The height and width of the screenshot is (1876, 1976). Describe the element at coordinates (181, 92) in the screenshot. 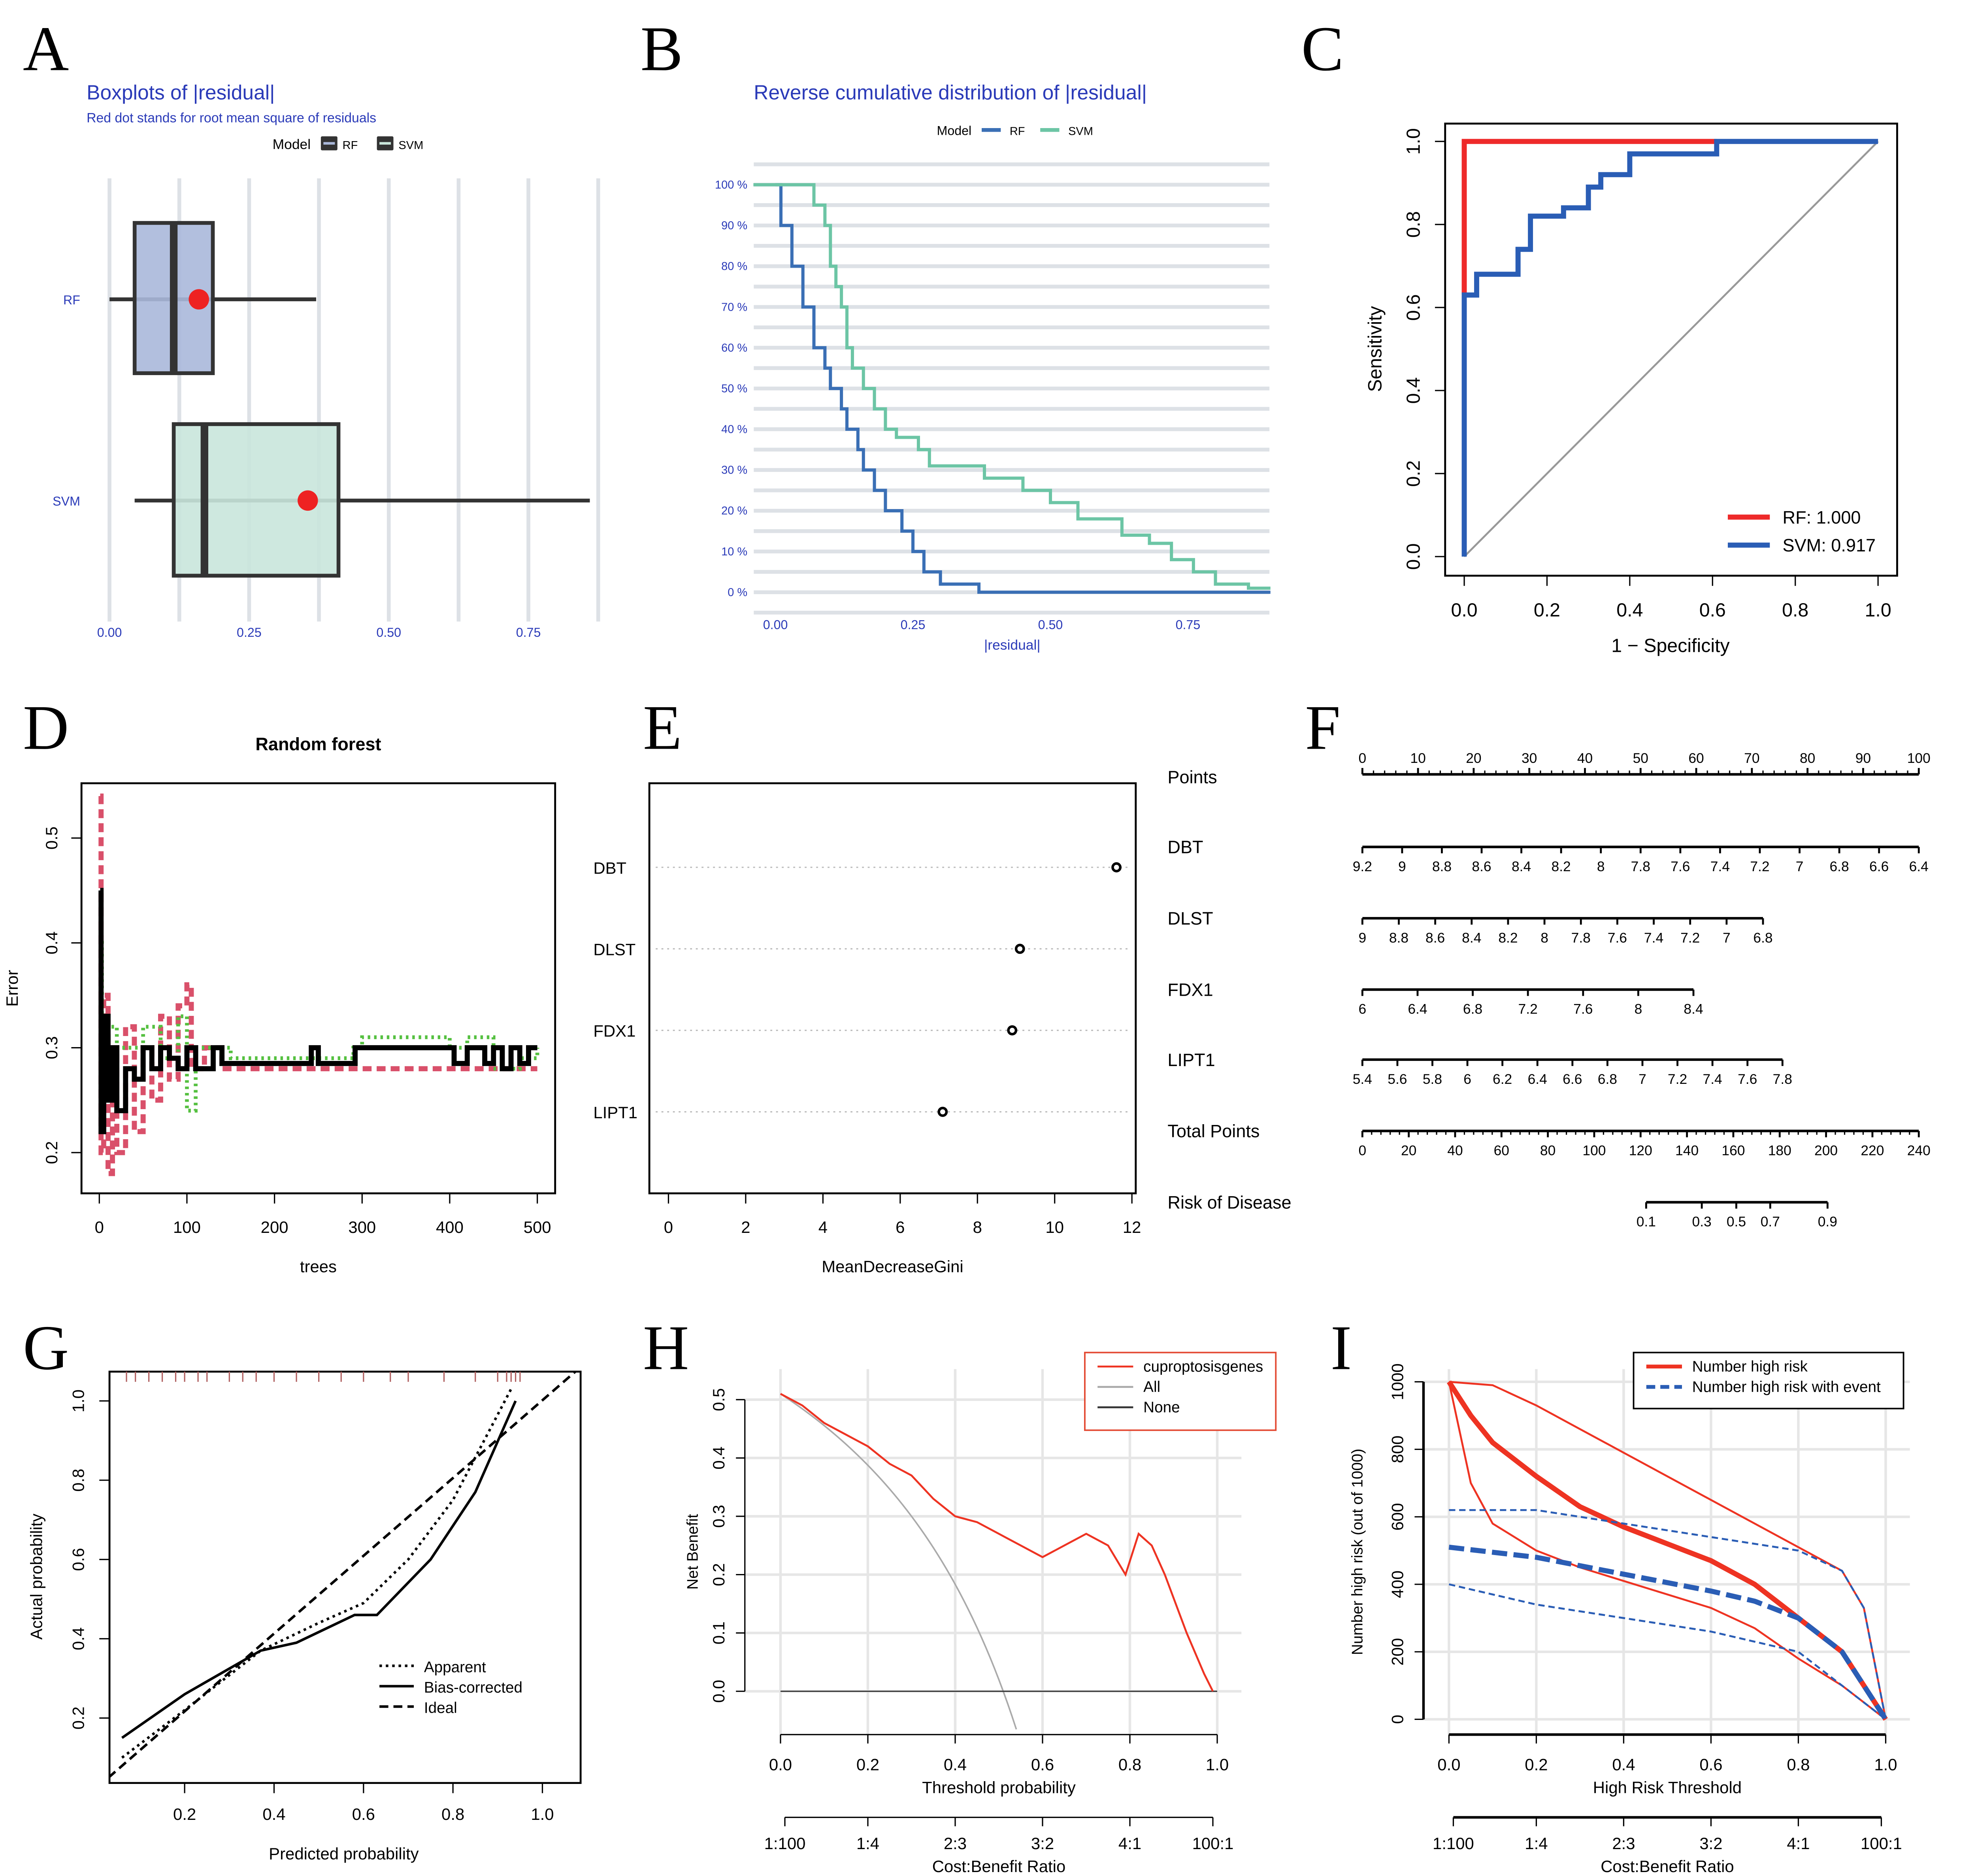

I see `chart-title: Boxplots of |residual|` at that location.